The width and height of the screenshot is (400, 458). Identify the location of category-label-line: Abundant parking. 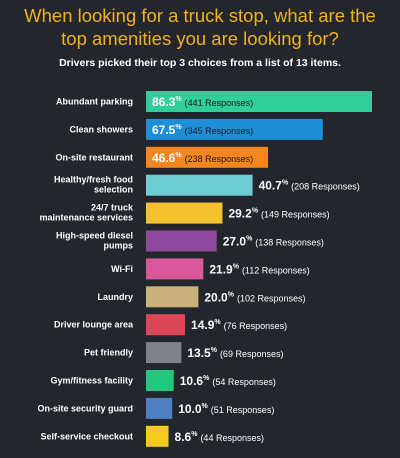
(94, 102).